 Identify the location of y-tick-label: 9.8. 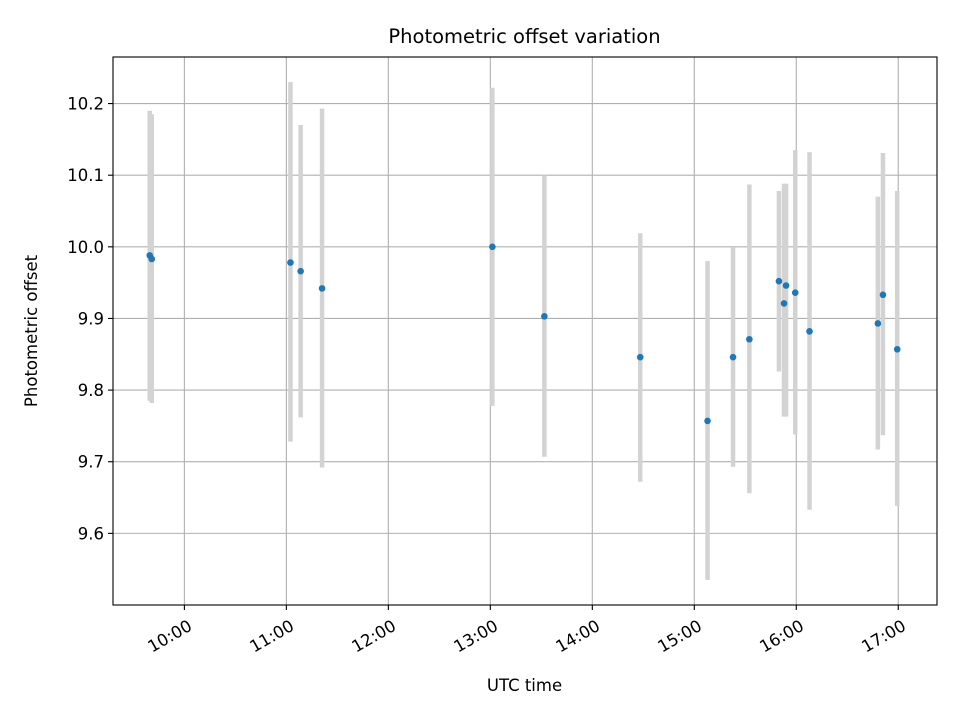
(91, 390).